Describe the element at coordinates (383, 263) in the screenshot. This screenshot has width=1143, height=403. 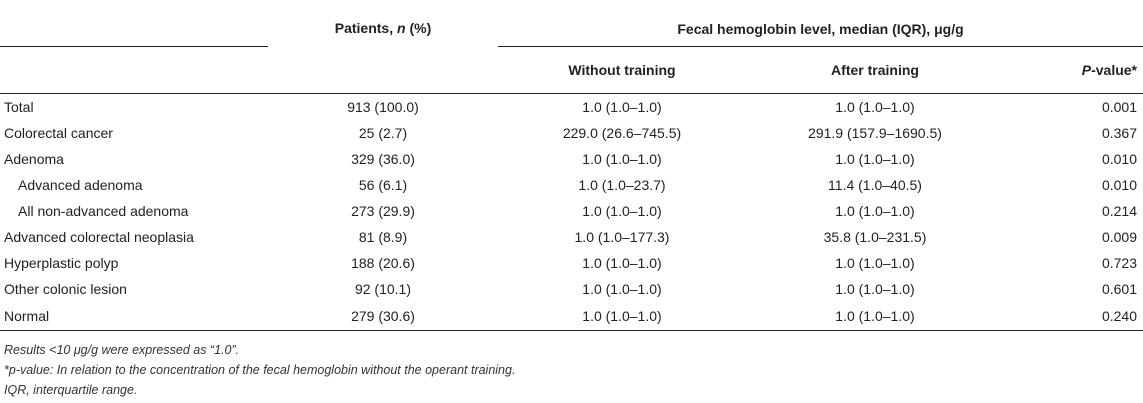
I see `row-patients: 188 (20.6)` at that location.